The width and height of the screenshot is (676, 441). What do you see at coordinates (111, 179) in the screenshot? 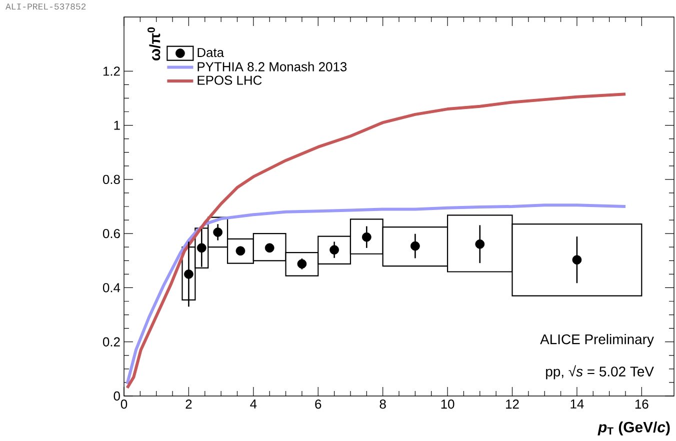
I see `y-tick-label: 0.8` at bounding box center [111, 179].